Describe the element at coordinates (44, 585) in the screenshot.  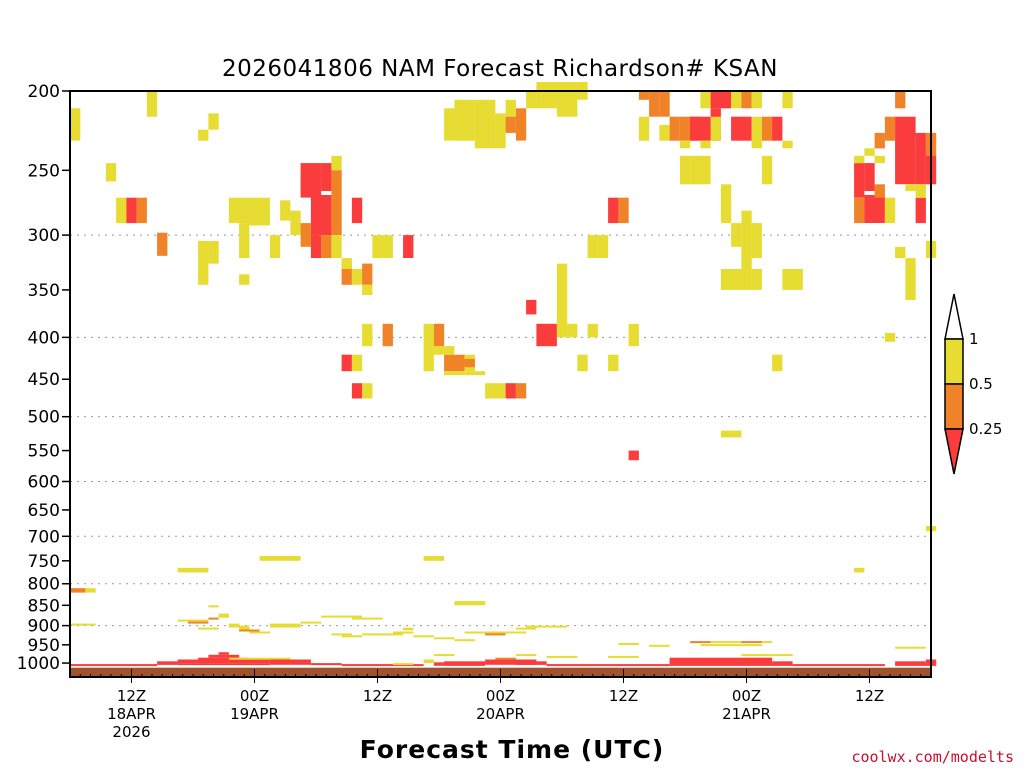
I see `y-tick-label-800: 800` at that location.